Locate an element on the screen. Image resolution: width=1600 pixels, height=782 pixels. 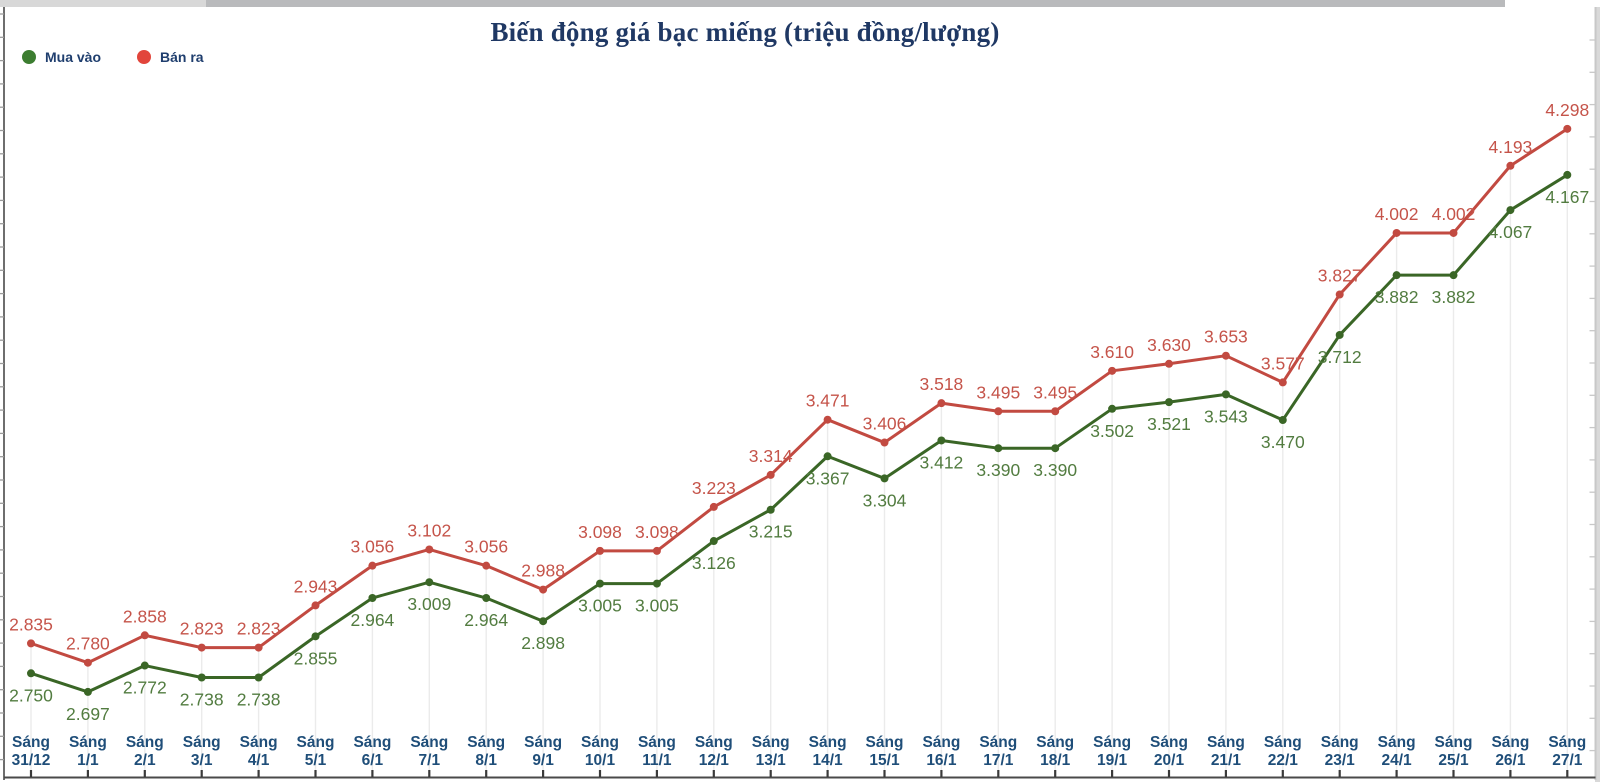
value-label-mua-vao: 4.067 is located at coordinates (1511, 232).